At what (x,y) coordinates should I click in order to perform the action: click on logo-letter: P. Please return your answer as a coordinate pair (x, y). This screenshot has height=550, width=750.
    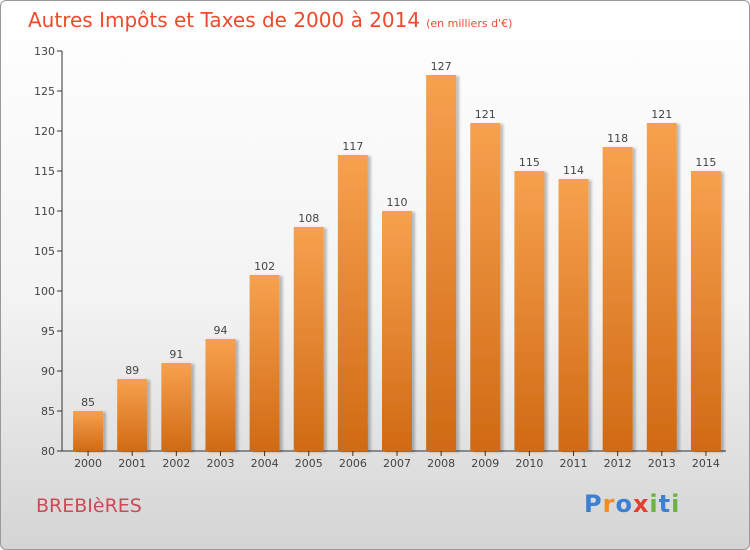
    Looking at the image, I should click on (593, 504).